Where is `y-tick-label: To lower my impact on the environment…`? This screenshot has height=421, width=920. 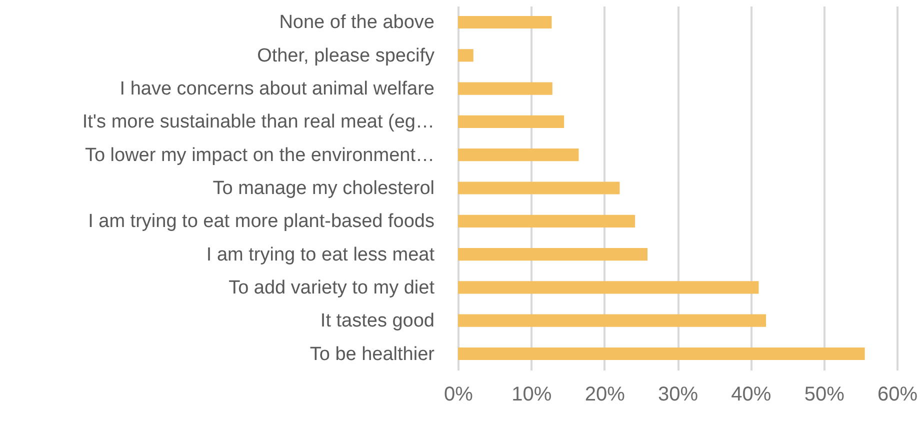 y-tick-label: To lower my impact on the environment… is located at coordinates (259, 155).